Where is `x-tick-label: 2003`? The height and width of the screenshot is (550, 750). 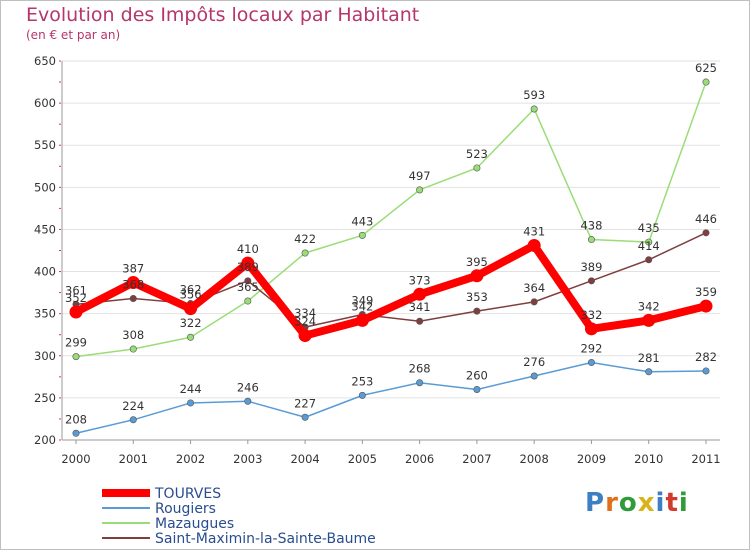 x-tick-label: 2003 is located at coordinates (247, 459).